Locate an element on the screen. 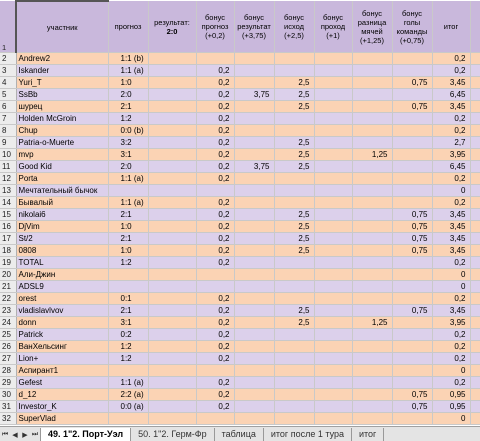  bonus-diff-cell: 1,25 is located at coordinates (372, 154).